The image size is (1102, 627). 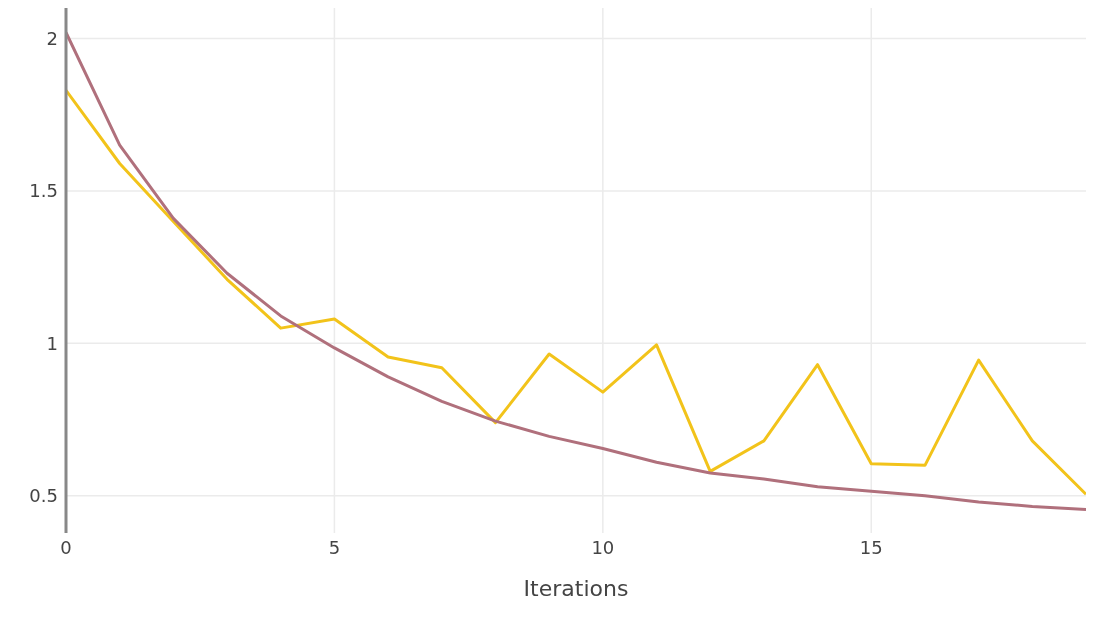 What do you see at coordinates (334, 547) in the screenshot?
I see `x-tick-label: 5` at bounding box center [334, 547].